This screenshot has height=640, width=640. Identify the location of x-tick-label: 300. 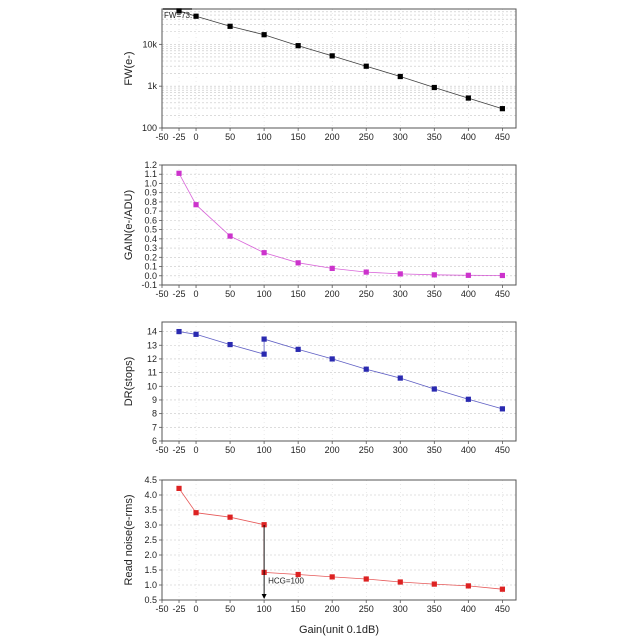
(400, 450).